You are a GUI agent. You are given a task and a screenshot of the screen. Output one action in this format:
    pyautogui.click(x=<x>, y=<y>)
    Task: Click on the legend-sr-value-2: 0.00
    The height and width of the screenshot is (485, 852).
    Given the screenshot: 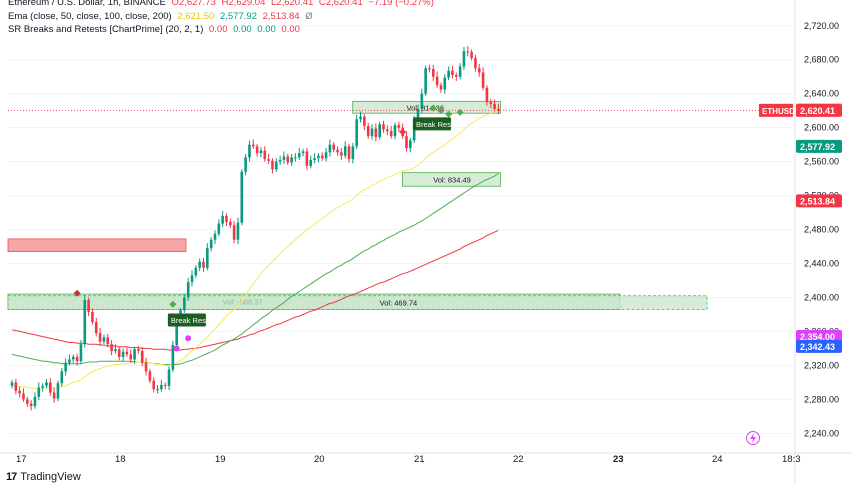 What is the action you would take?
    pyautogui.click(x=242, y=29)
    